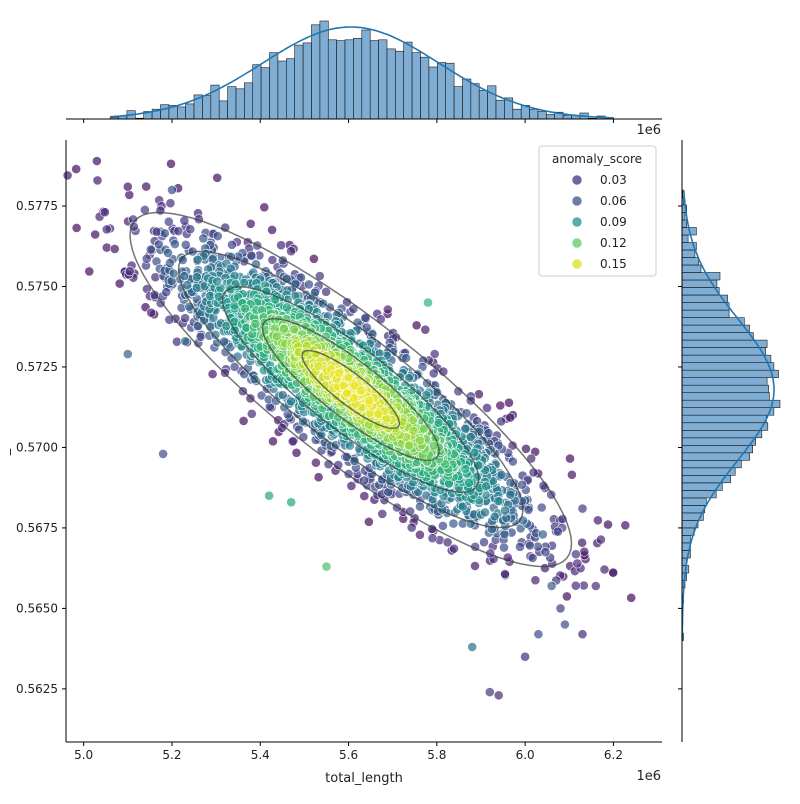  What do you see at coordinates (37, 447) in the screenshot?
I see `y-tick-label: 0.5700` at bounding box center [37, 447].